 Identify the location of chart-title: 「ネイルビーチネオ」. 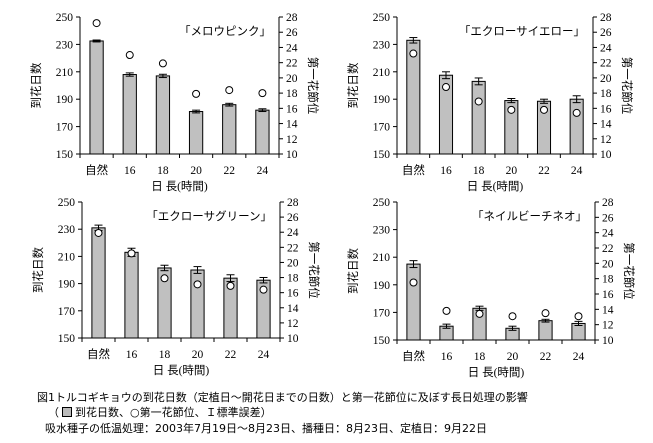
(529, 216).